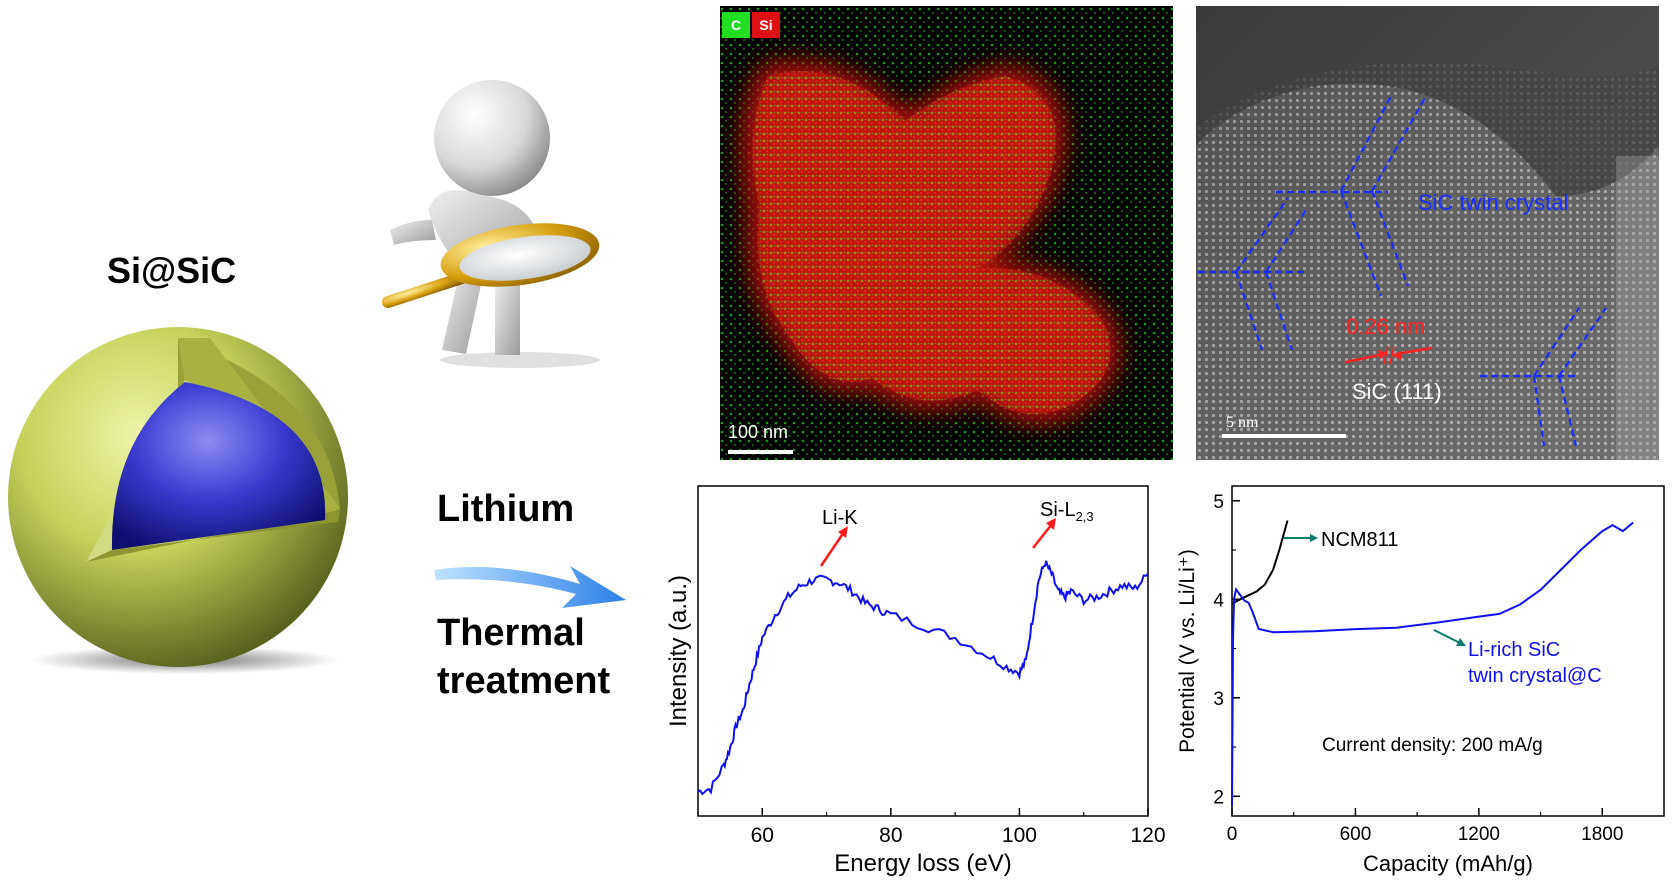  Describe the element at coordinates (1535, 676) in the screenshot. I see `sic-label-line2: twin crystal@C` at that location.